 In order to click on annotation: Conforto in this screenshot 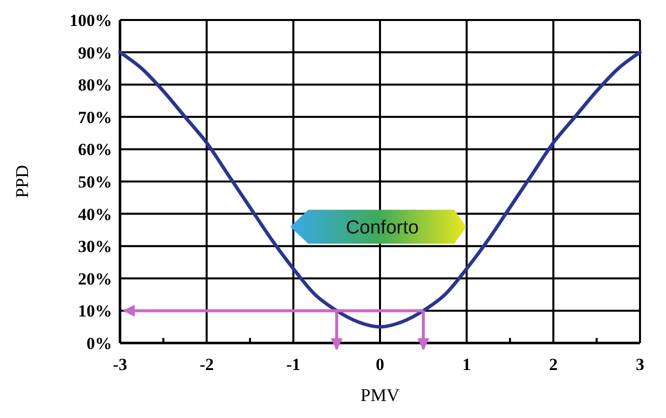, I will do `click(382, 228)`.